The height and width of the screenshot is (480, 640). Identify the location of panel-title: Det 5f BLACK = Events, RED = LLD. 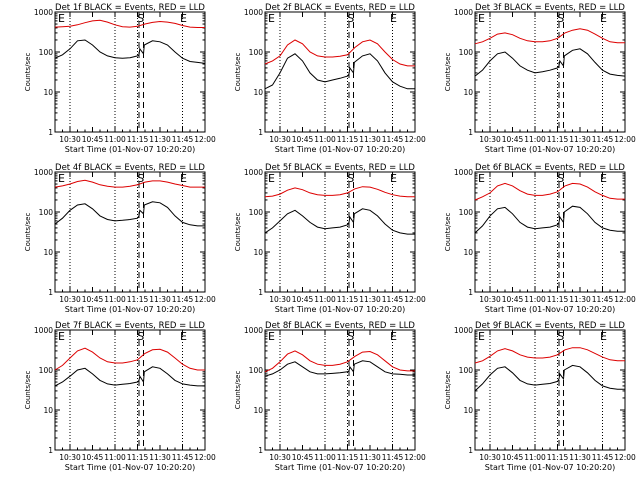
(340, 168).